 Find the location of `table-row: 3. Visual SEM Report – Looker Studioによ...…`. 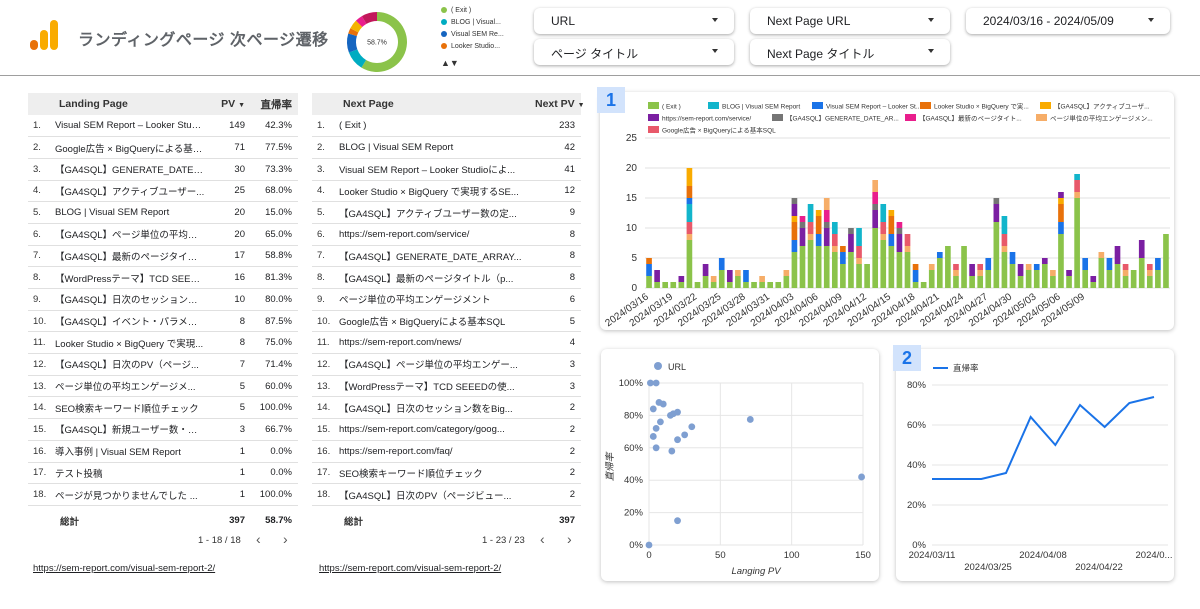

table-row: 3. Visual SEM Report – Looker Studioによ...… is located at coordinates (446, 169).